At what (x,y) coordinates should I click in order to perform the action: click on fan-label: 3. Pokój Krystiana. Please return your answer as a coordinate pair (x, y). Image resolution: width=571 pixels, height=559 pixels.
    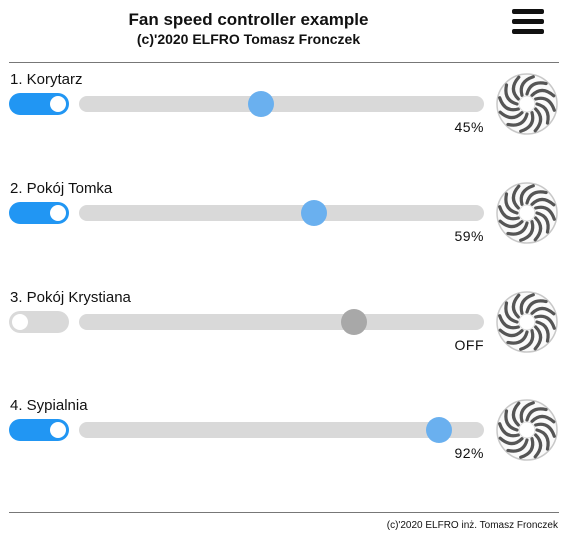
    Looking at the image, I should click on (70, 297).